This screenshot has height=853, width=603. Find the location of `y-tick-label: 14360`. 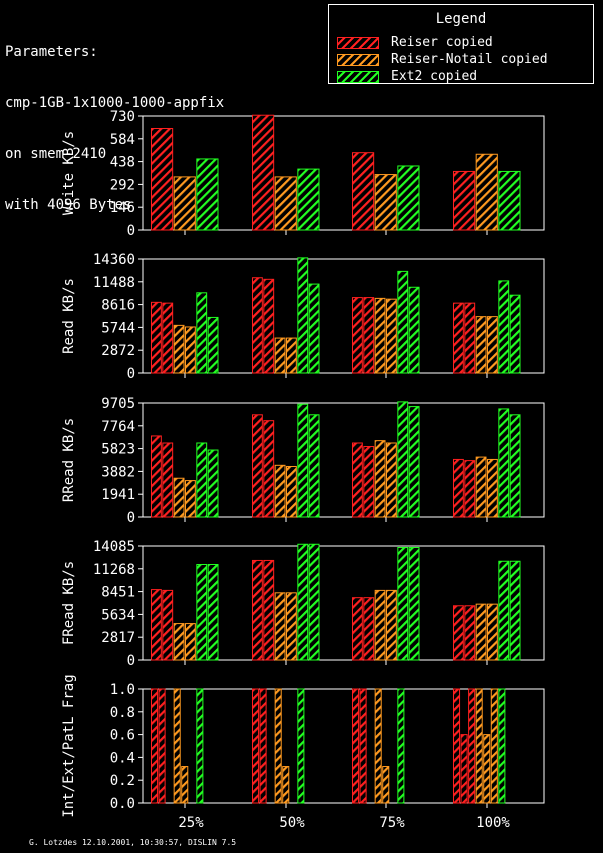

y-tick-label: 14360 is located at coordinates (114, 260).